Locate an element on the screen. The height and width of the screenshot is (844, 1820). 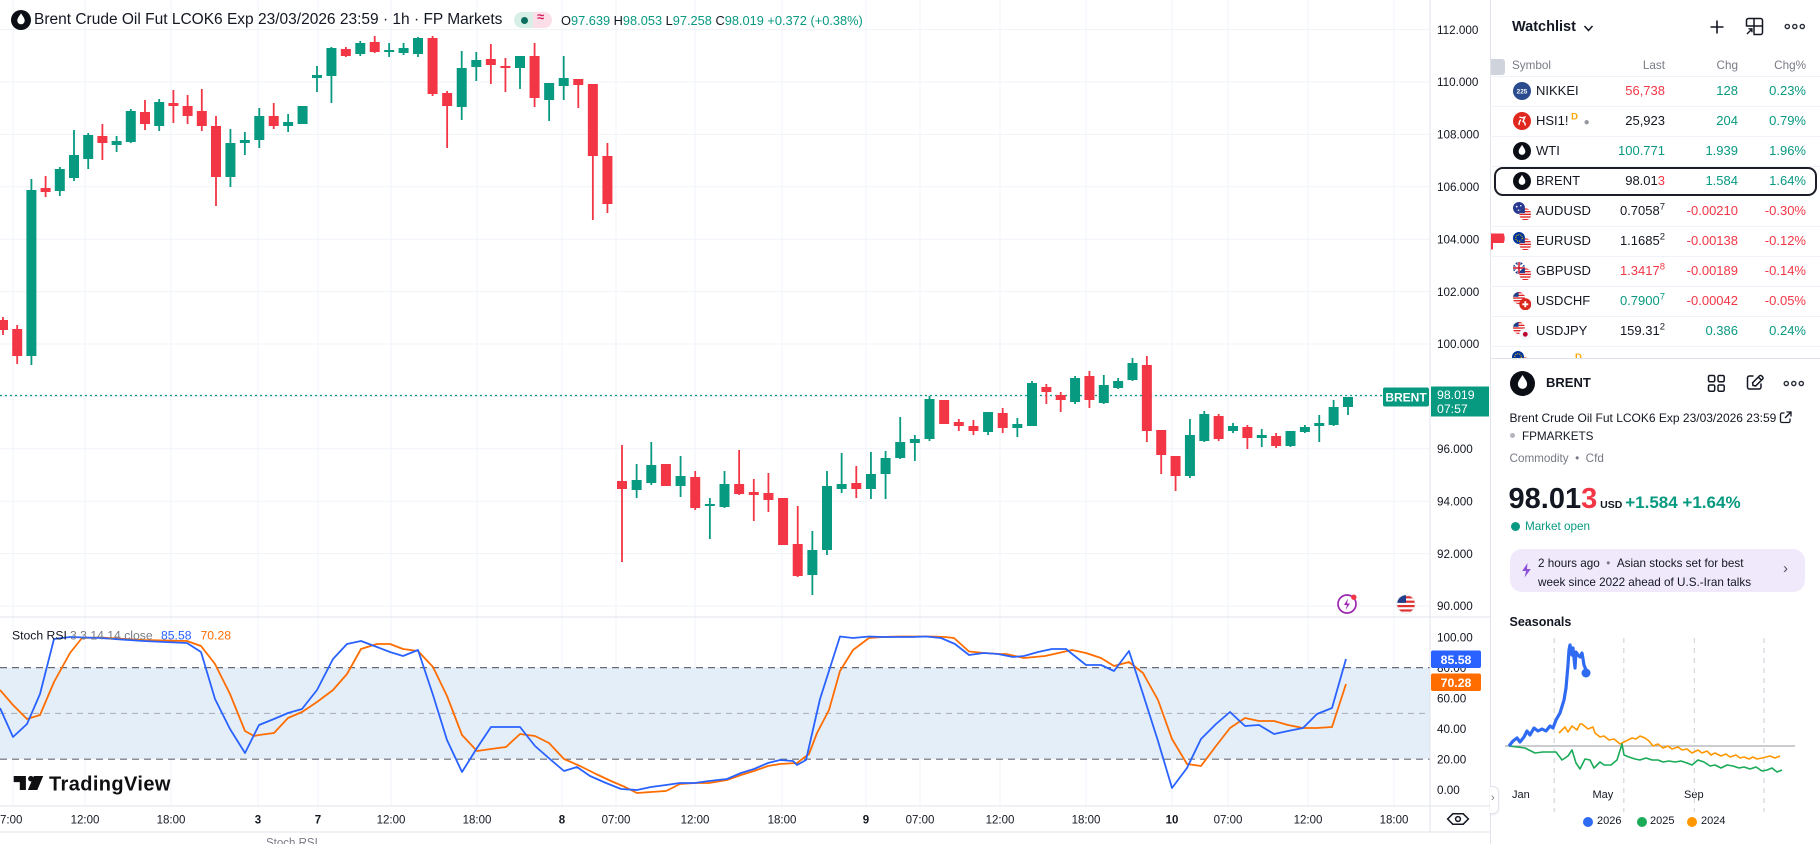
svg-text: 112.000 is located at coordinates (1458, 30).